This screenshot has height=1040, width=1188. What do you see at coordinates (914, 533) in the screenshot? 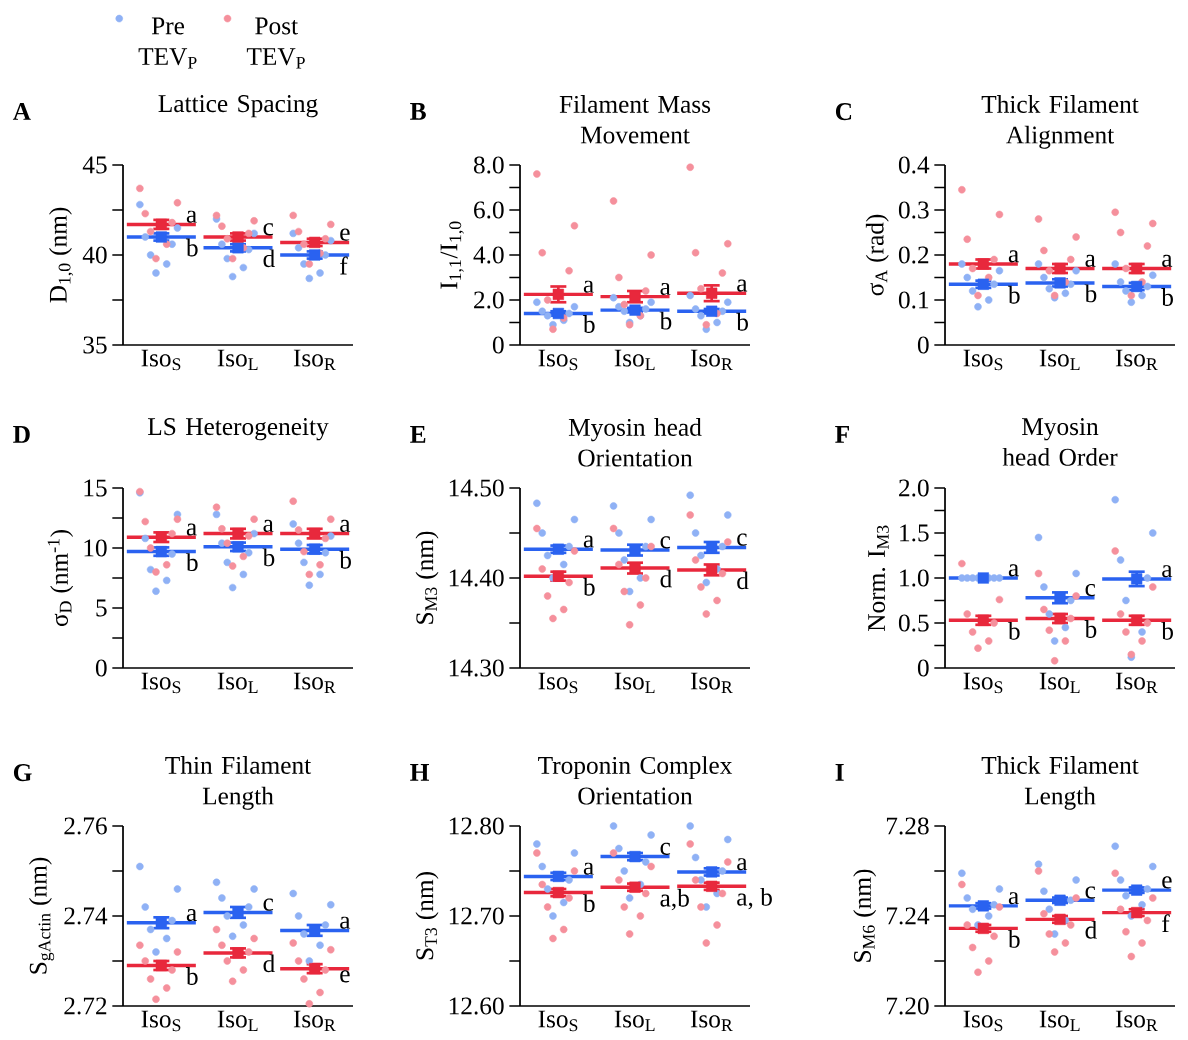
I see `y-tick-label: 1.5` at bounding box center [914, 533].